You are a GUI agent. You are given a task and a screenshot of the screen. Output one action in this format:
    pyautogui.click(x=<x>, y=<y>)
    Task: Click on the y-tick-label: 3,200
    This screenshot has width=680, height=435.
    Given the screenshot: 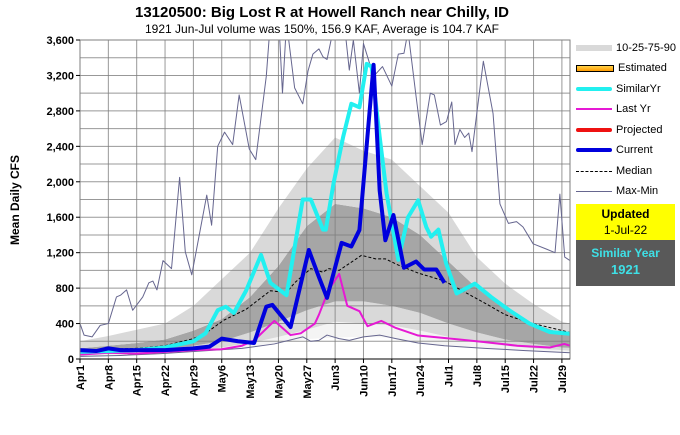 What is the action you would take?
    pyautogui.click(x=60, y=76)
    